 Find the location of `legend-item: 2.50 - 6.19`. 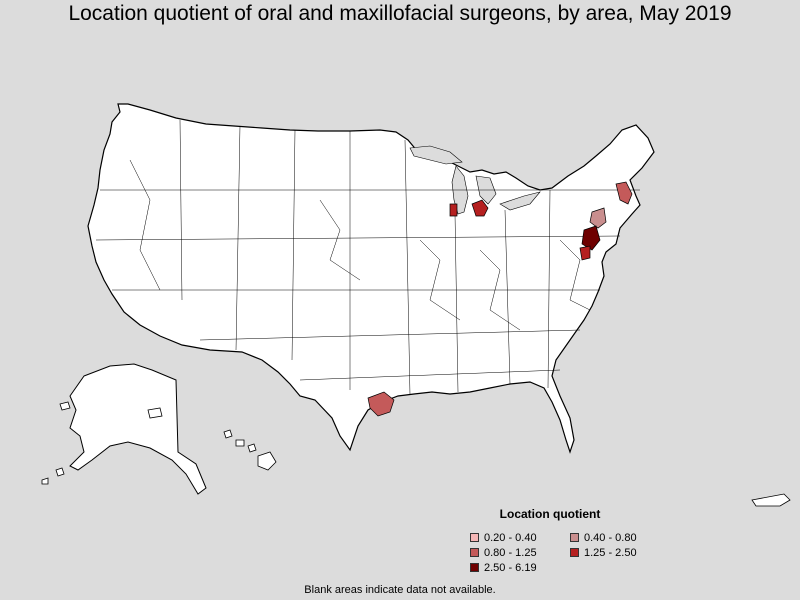

legend-item: 2.50 - 6.19 is located at coordinates (520, 567).